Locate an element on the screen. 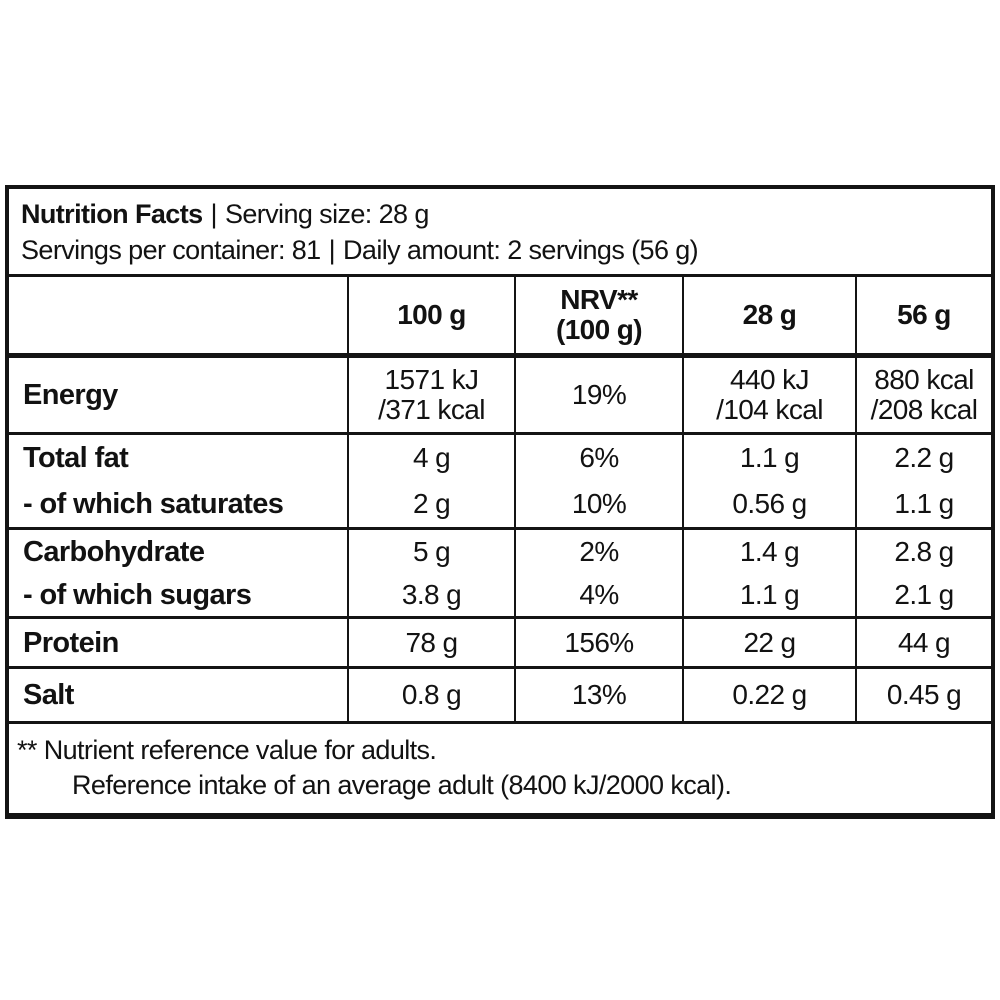 The height and width of the screenshot is (1000, 1000). value-100g: 2 g is located at coordinates (430, 504).